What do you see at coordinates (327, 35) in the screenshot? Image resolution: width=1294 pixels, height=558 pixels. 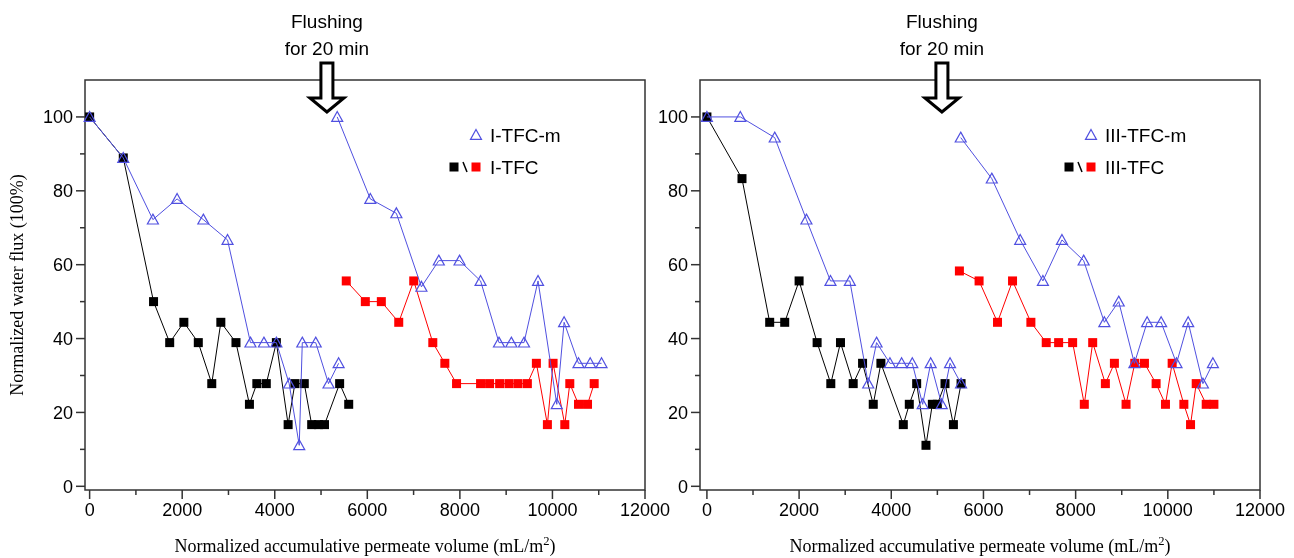 I see `text: Flushing for 20 min` at bounding box center [327, 35].